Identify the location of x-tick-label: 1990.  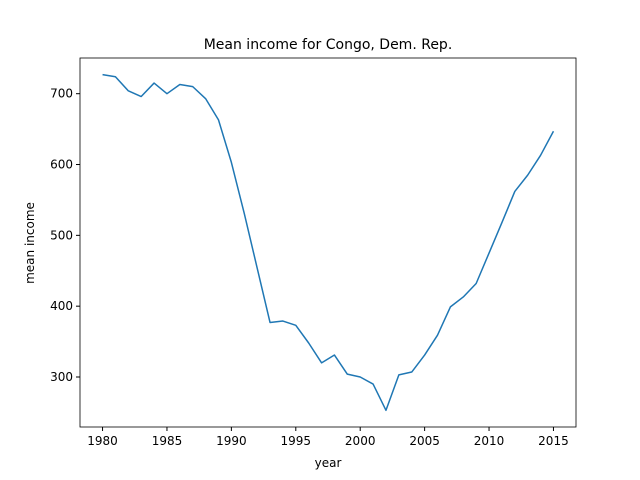
(231, 441).